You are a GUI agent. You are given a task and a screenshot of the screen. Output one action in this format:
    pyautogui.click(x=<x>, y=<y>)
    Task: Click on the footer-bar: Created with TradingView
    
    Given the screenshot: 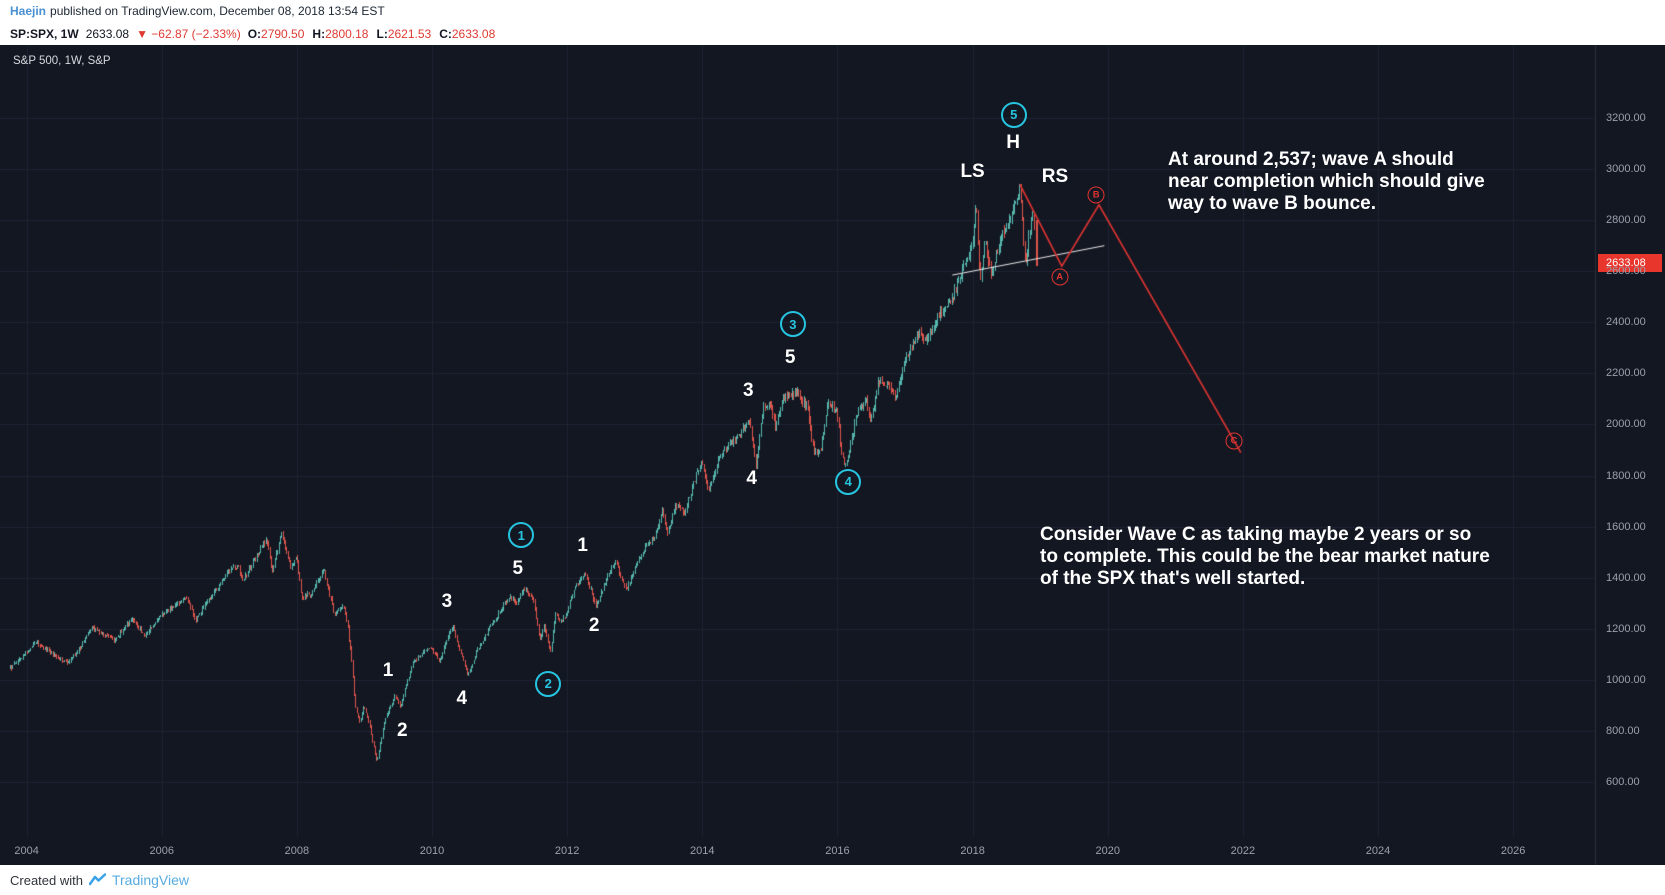 What is the action you would take?
    pyautogui.click(x=832, y=880)
    